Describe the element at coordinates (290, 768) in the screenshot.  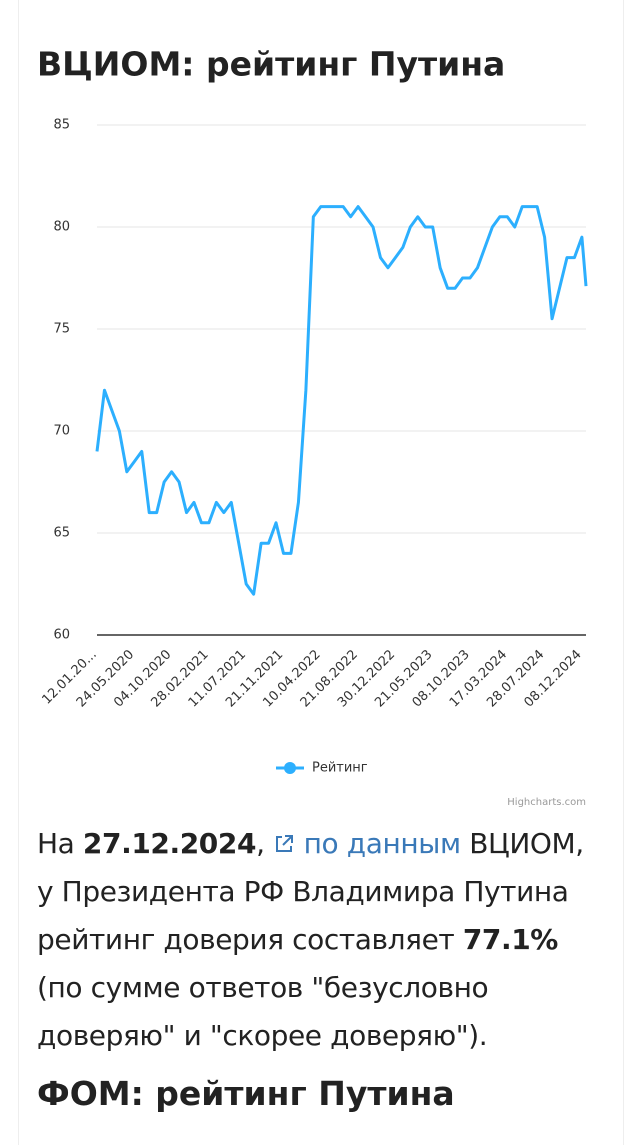
I see `legend-marker` at that location.